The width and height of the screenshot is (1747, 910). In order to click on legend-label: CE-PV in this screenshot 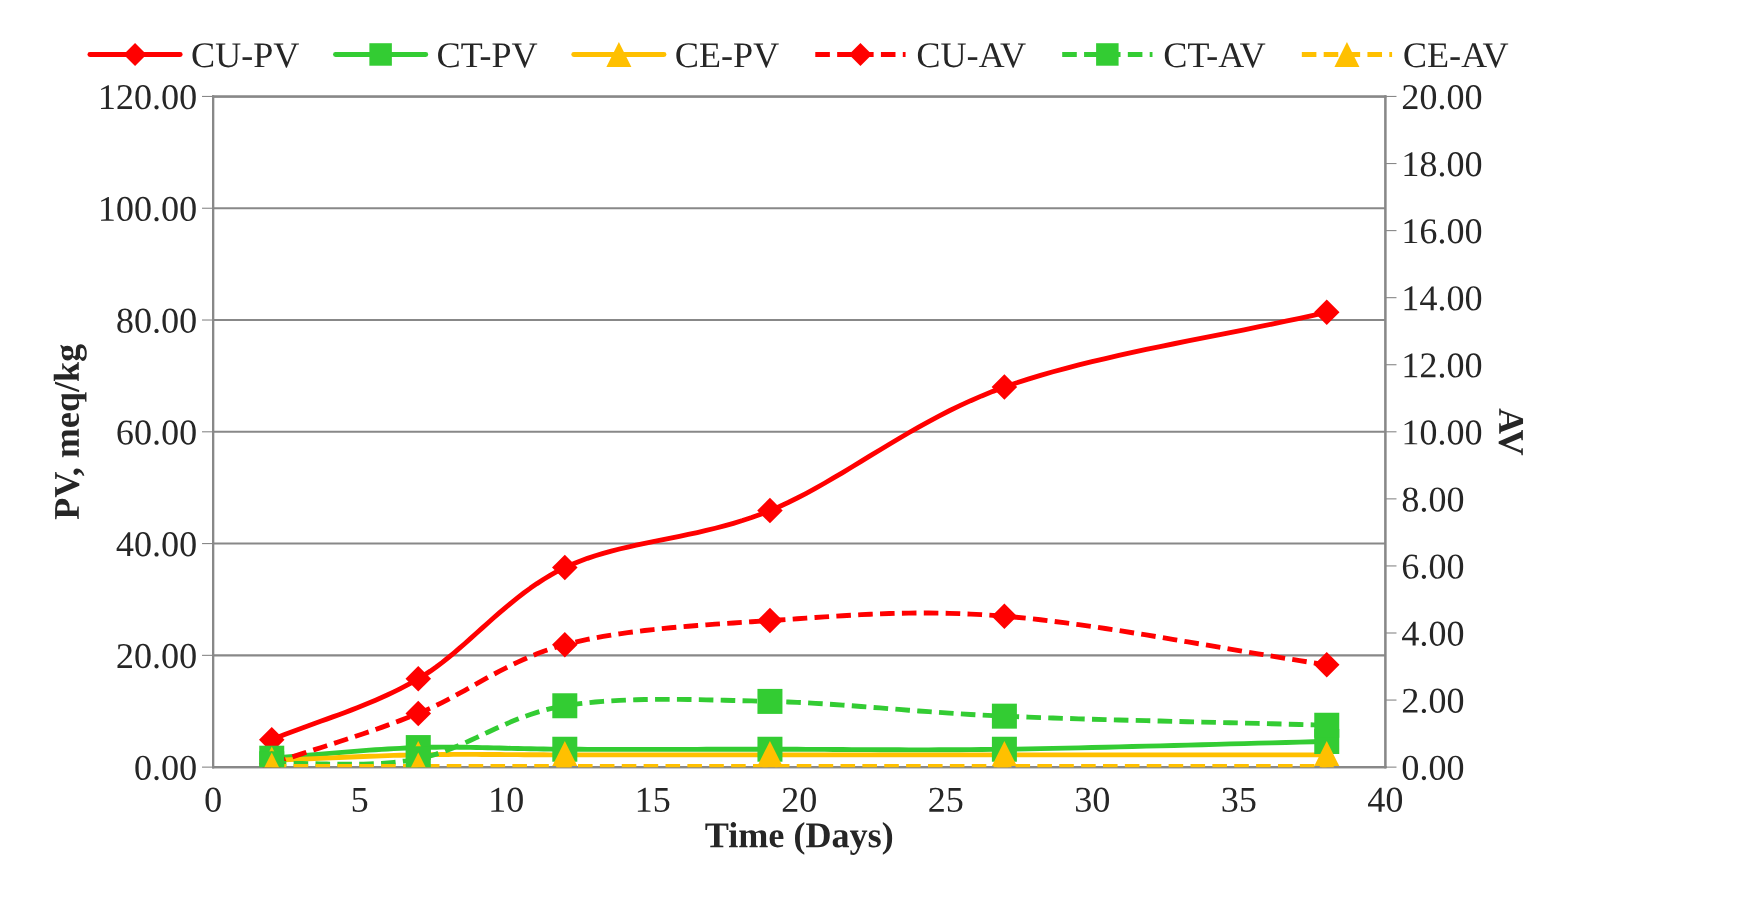, I will do `click(727, 55)`.